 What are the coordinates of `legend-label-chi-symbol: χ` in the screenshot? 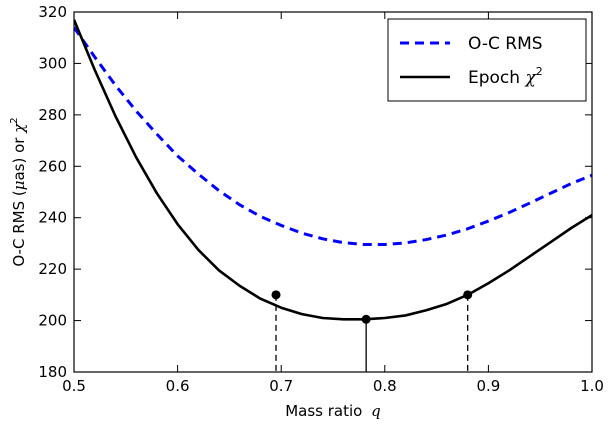 It's located at (530, 78).